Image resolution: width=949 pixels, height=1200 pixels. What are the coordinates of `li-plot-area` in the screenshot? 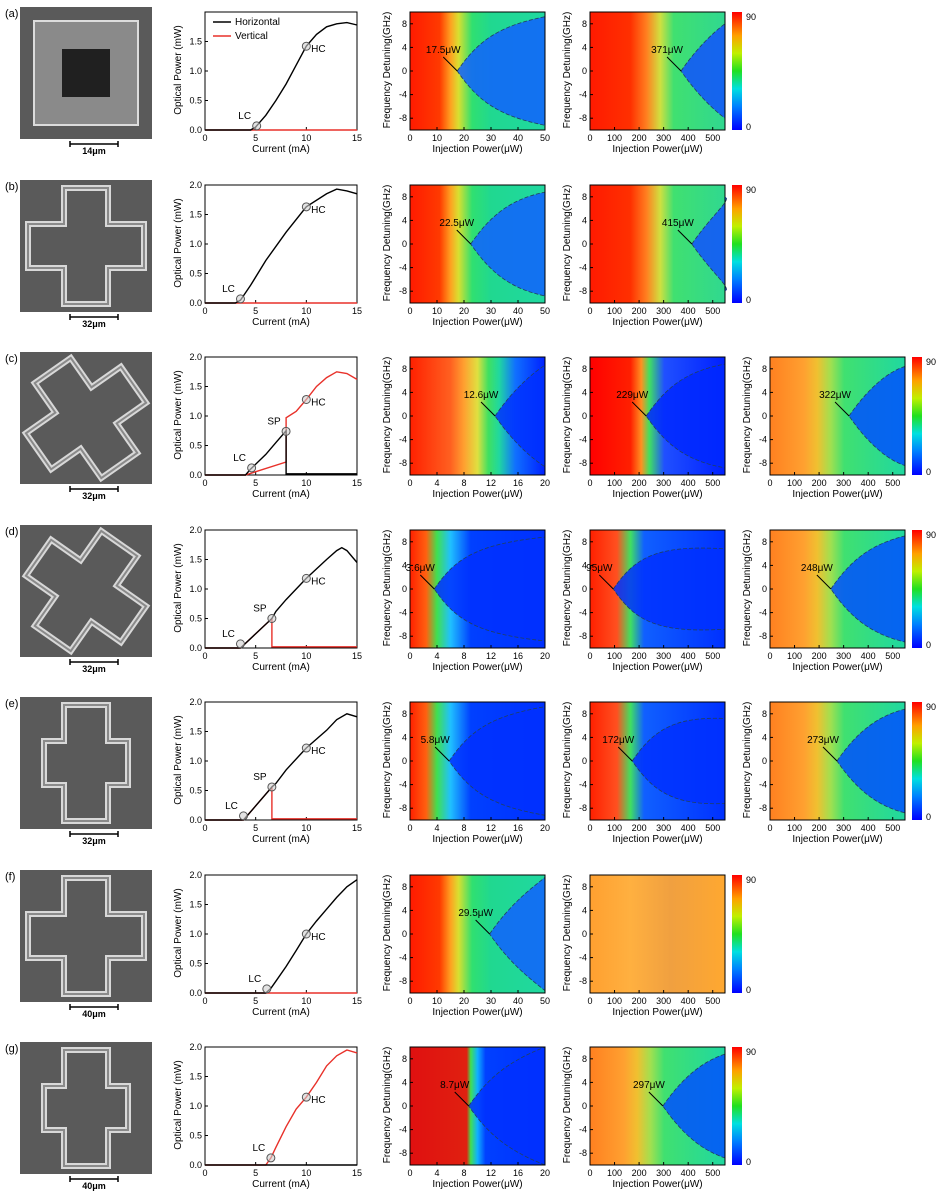 It's located at (281, 589).